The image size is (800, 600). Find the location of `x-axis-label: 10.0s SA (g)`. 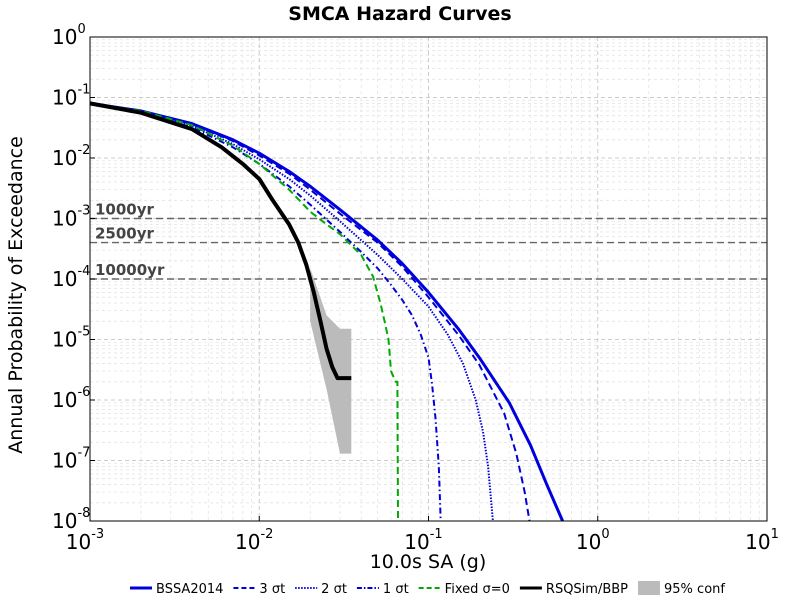

x-axis-label: 10.0s SA (g) is located at coordinates (428, 562).